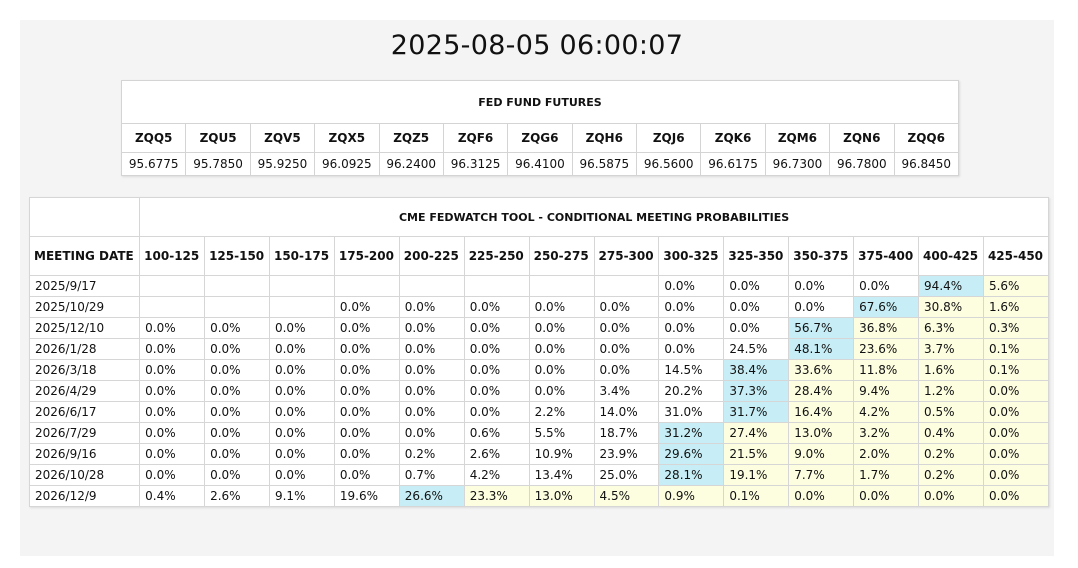 Image resolution: width=1078 pixels, height=568 pixels. I want to click on futures-price-zqh6: 96.5875, so click(604, 164).